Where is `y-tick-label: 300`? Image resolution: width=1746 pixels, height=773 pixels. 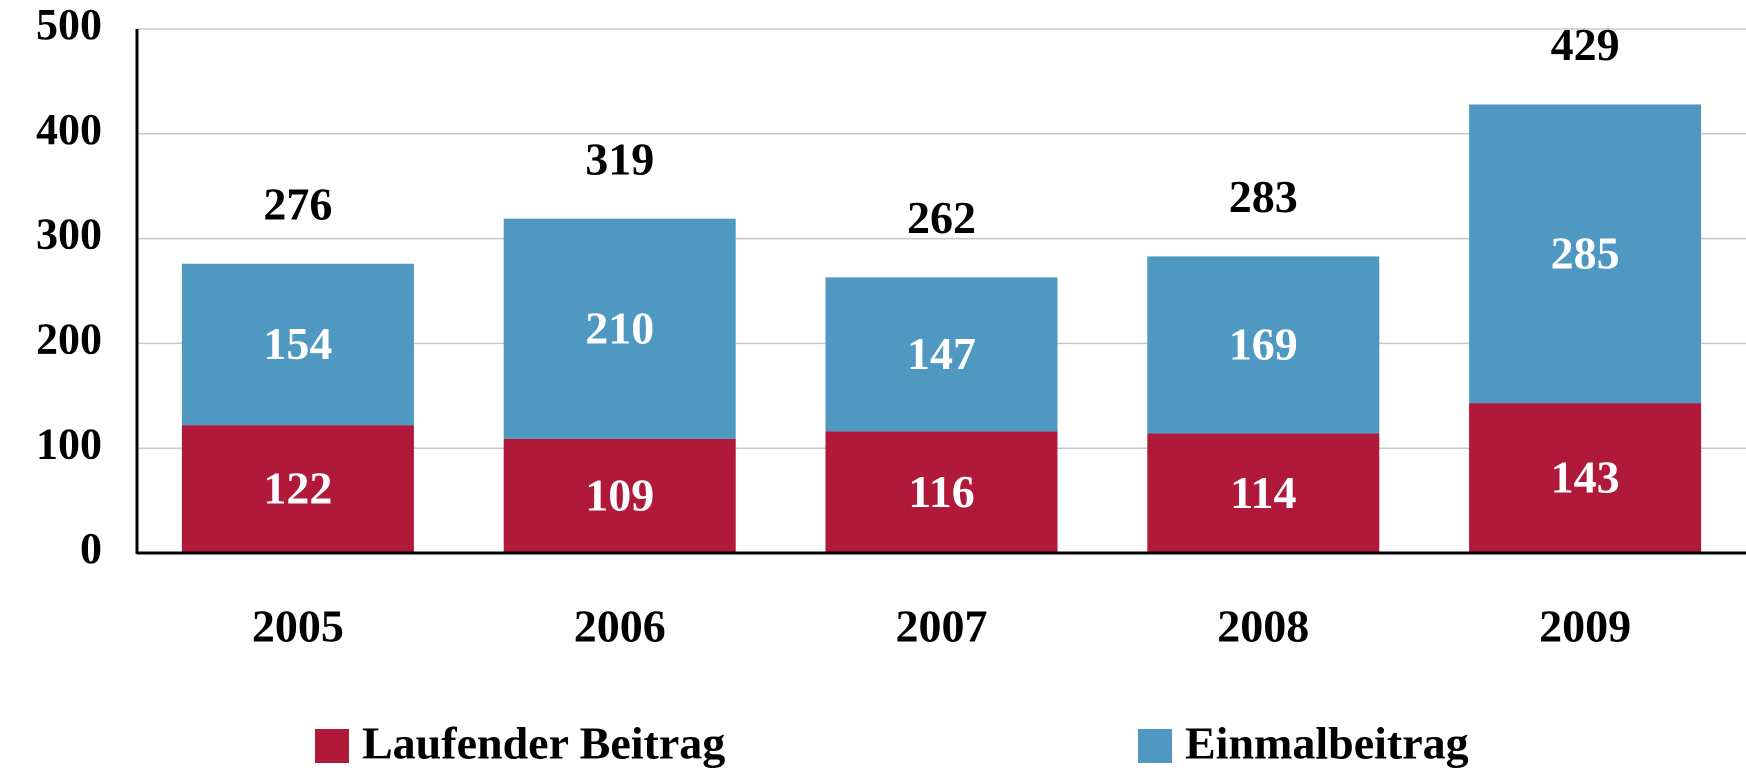 y-tick-label: 300 is located at coordinates (69, 234).